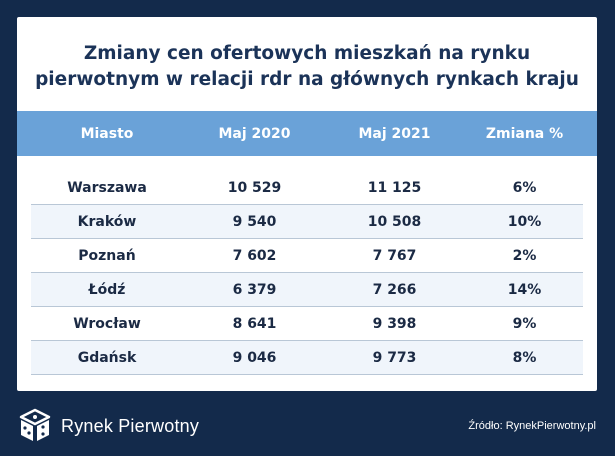  I want to click on city-cell: Gdańsk, so click(107, 357).